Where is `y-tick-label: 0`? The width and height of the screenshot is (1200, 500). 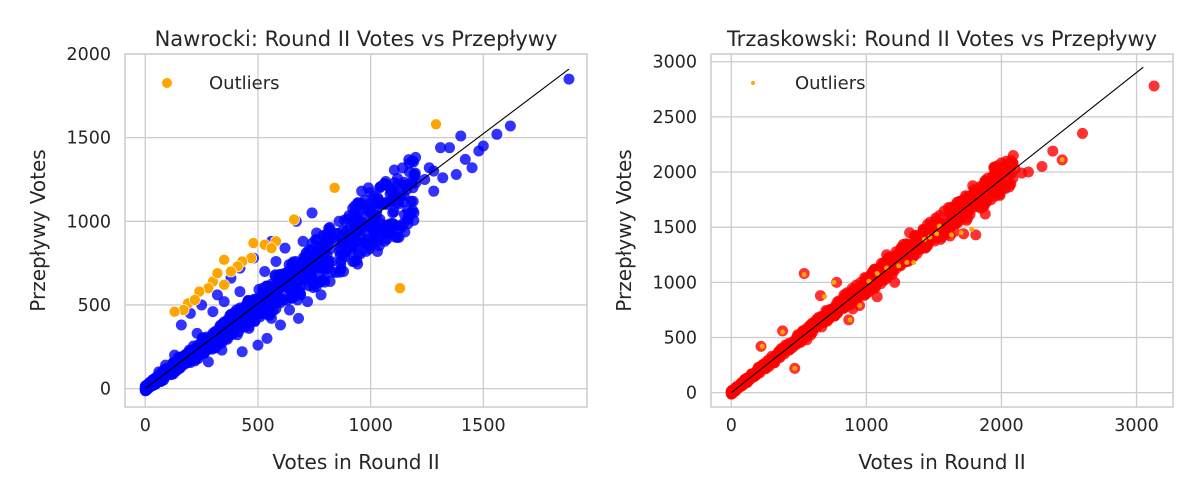 y-tick-label: 0 is located at coordinates (691, 394).